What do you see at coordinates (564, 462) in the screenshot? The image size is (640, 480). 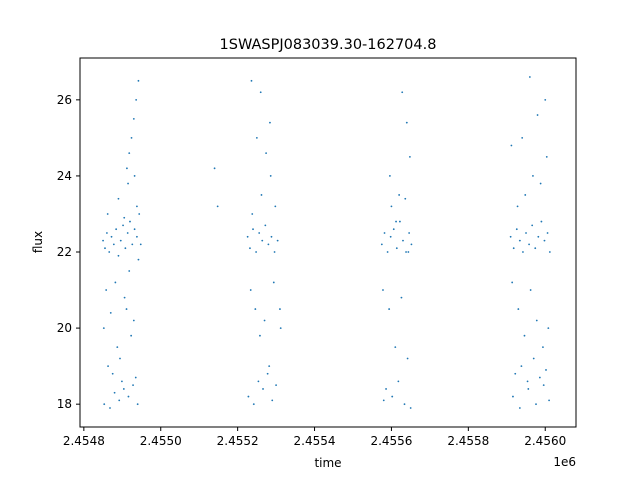 I see `x-axis-offset-label: 1e6` at bounding box center [564, 462].